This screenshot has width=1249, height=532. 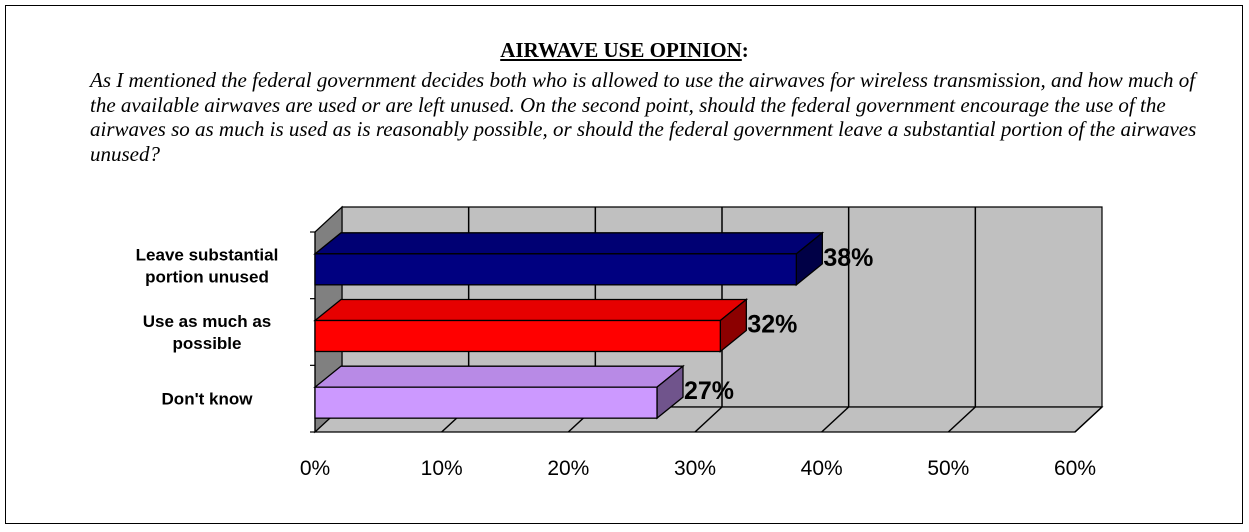 What do you see at coordinates (207, 343) in the screenshot?
I see `category-label: possible` at bounding box center [207, 343].